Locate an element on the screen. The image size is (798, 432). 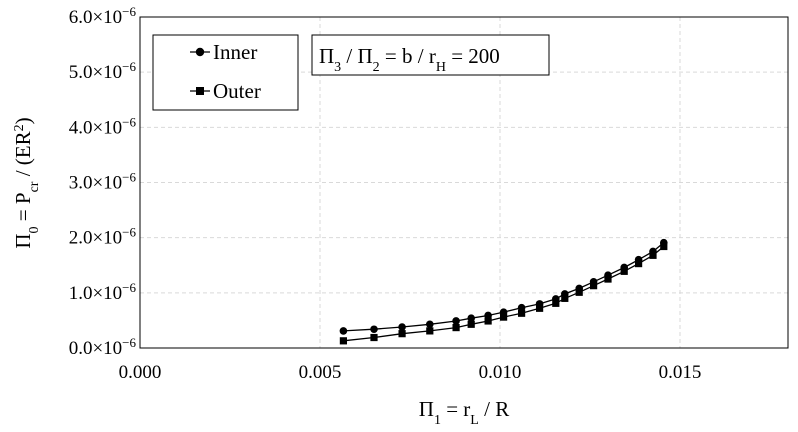
x-tick-label: 0.010 is located at coordinates (500, 372).